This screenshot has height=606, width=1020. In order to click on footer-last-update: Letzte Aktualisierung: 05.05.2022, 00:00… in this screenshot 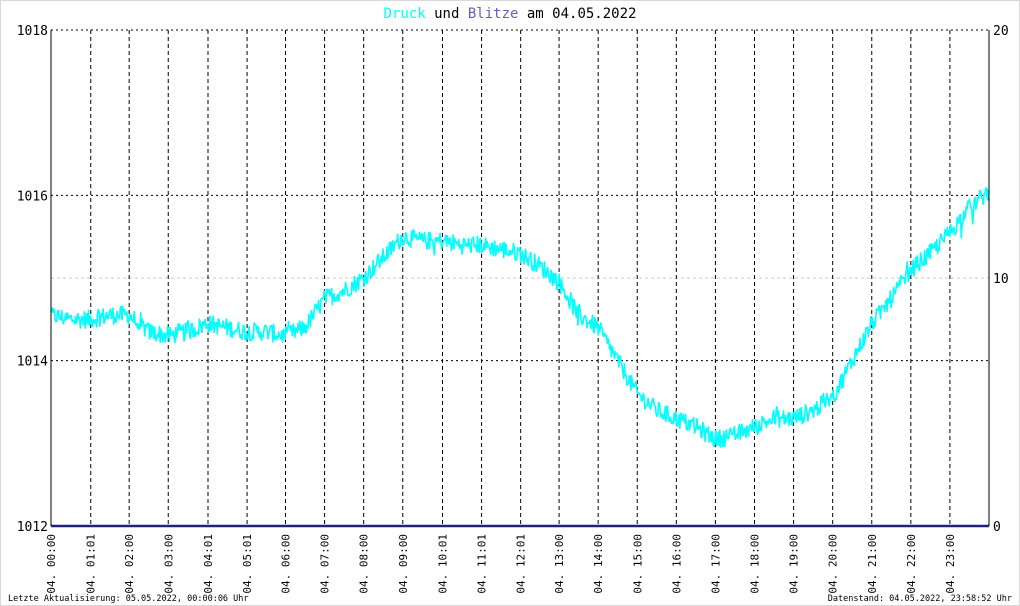, I will do `click(128, 599)`.